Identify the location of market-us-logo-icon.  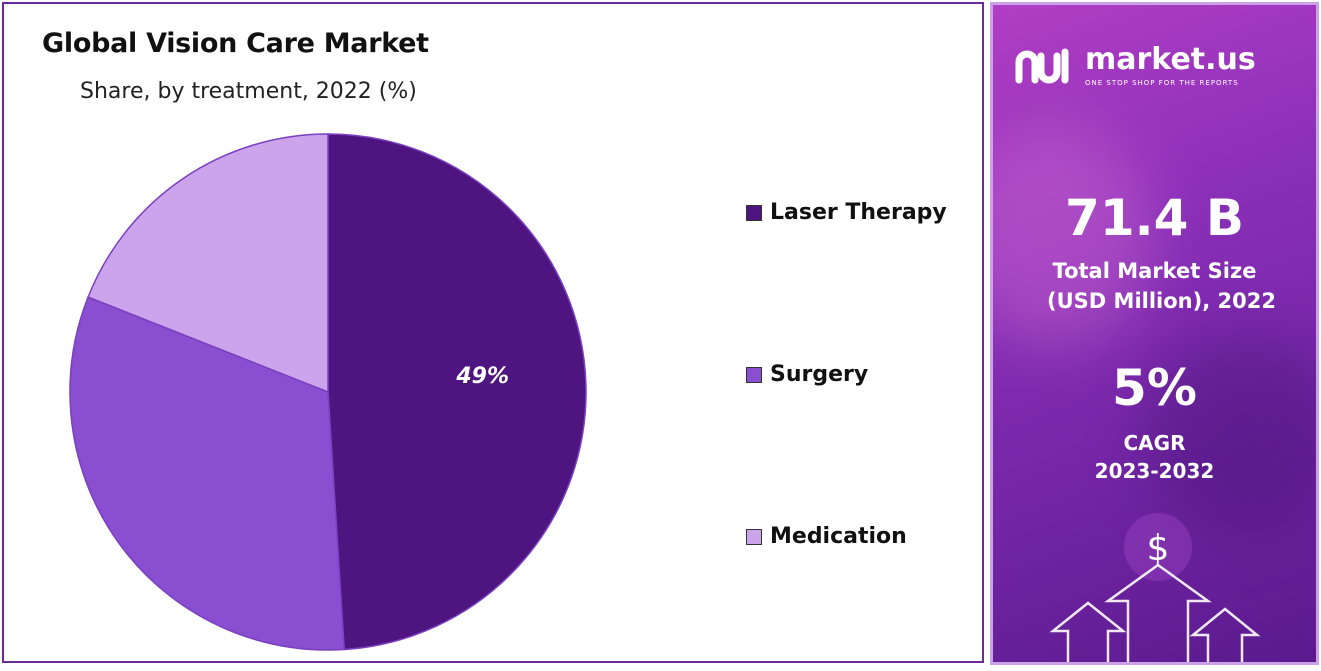
(1042, 66).